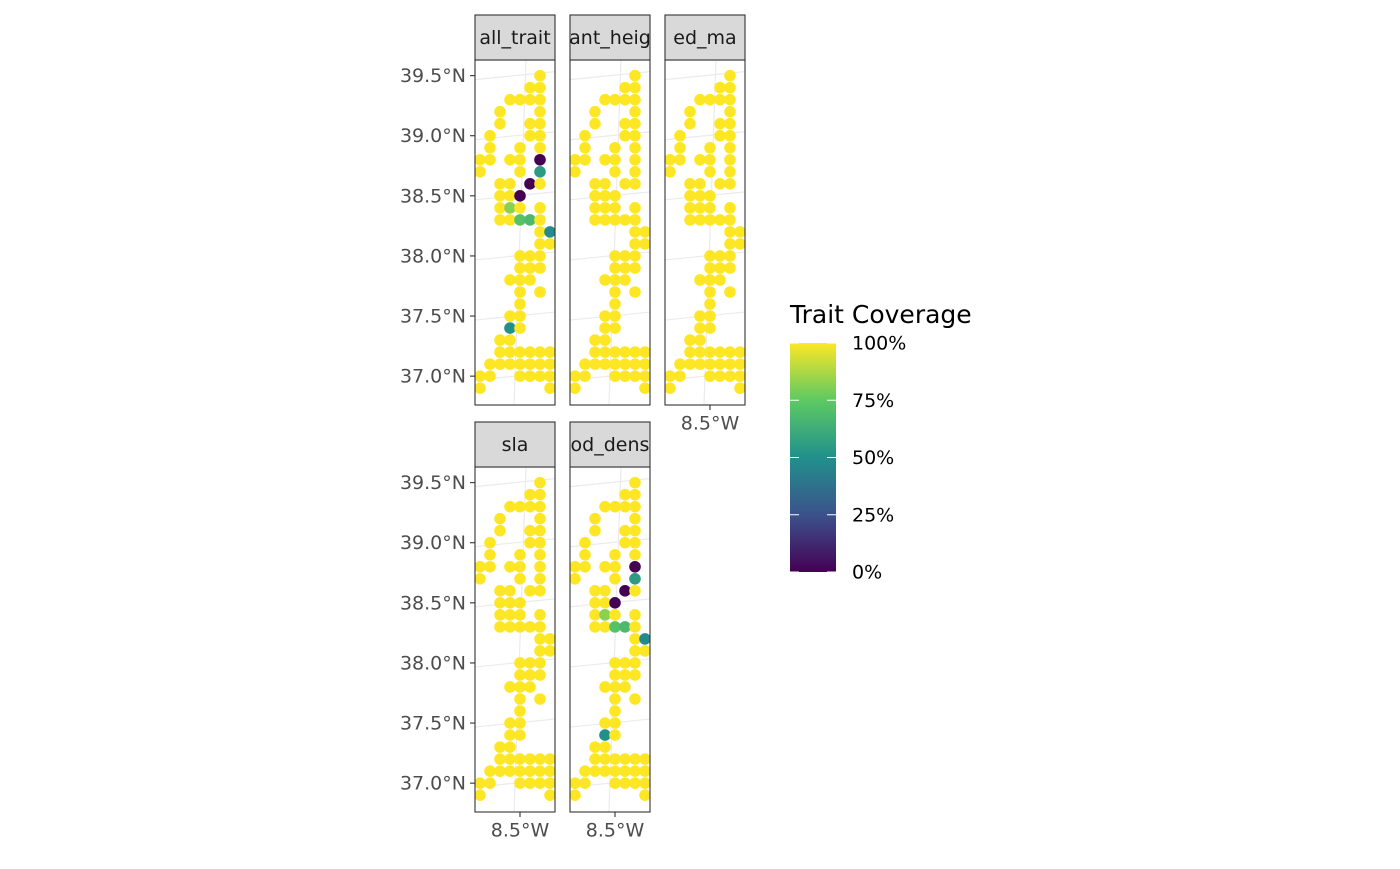  Describe the element at coordinates (433, 663) in the screenshot. I see `y-tick-label: 38.0°N` at that location.